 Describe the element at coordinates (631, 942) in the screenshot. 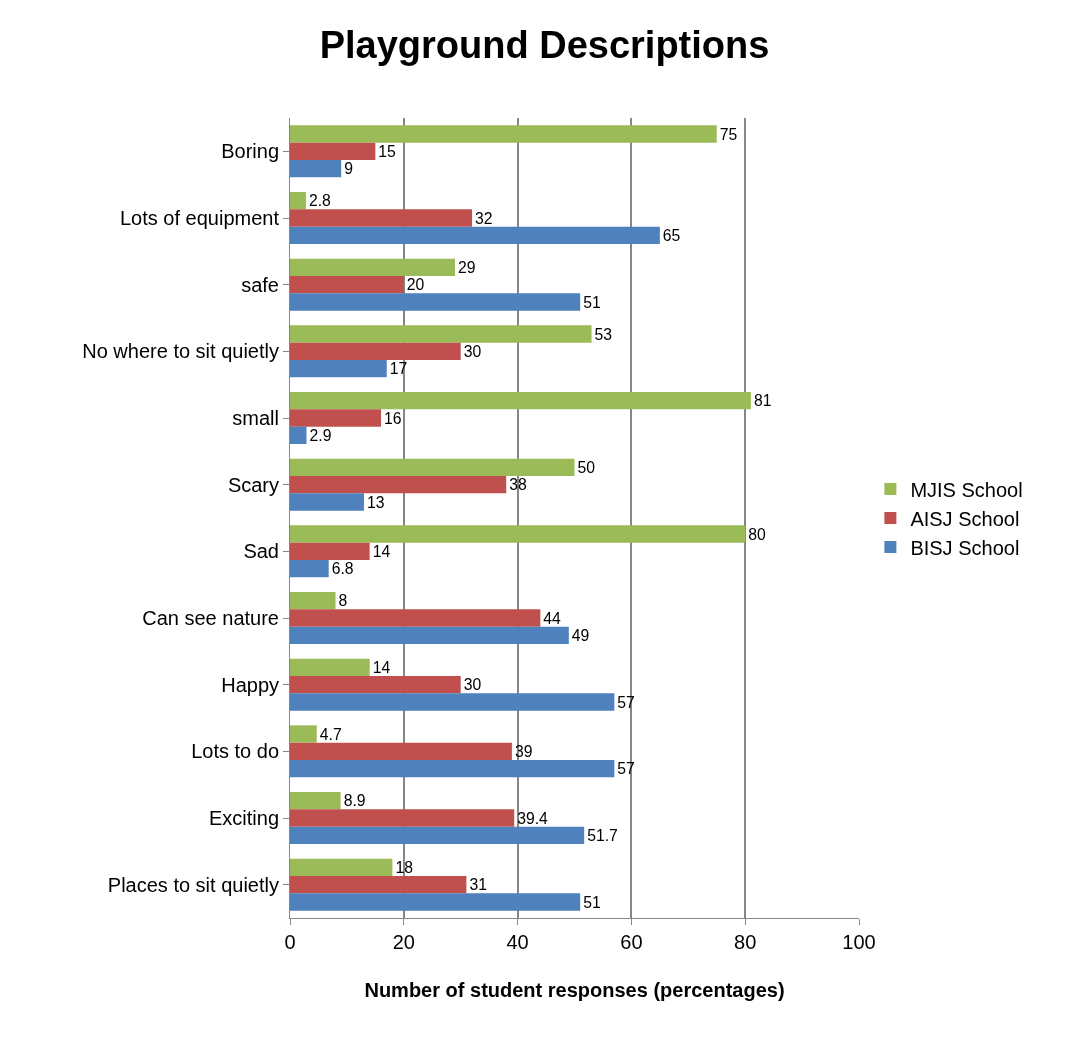

I see `x-tick-label: 60` at that location.